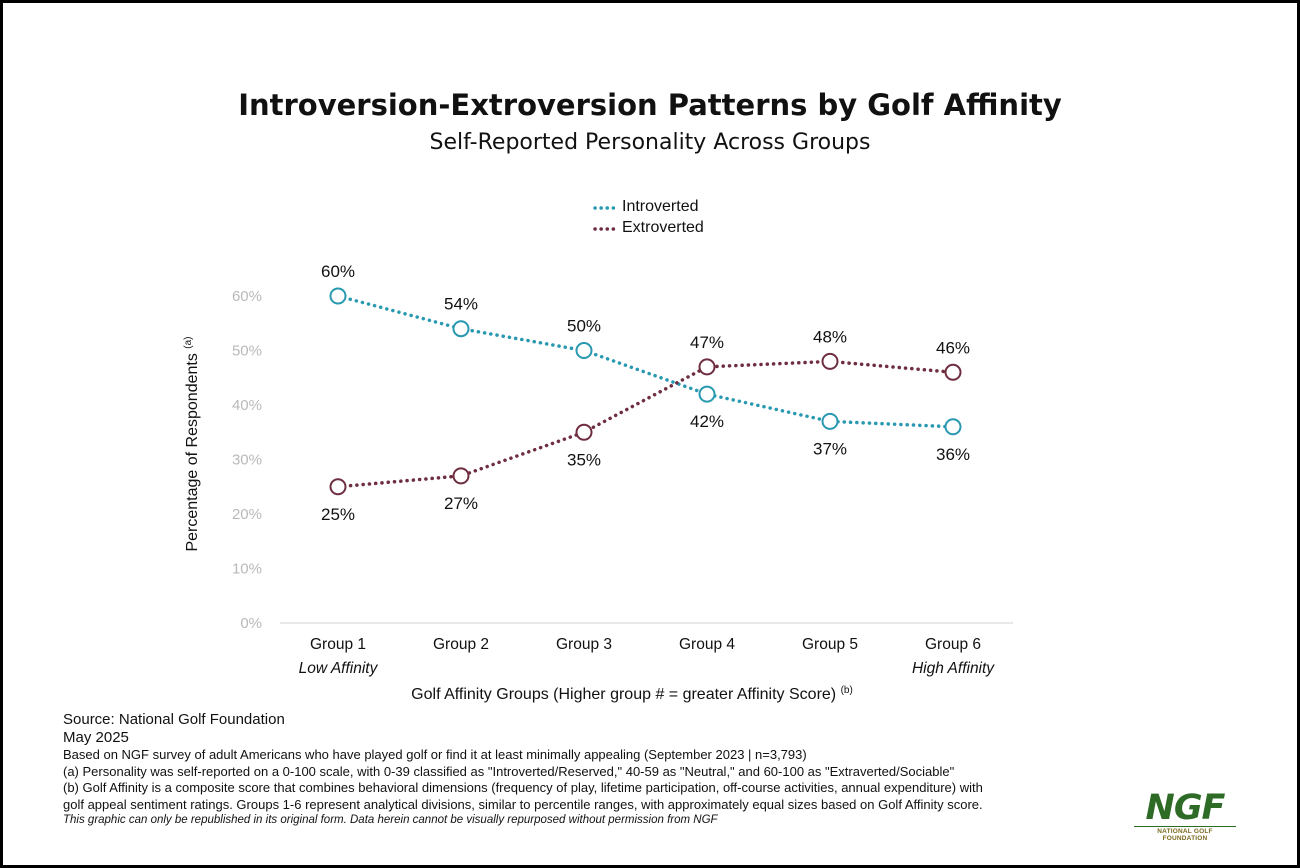 Image resolution: width=1300 pixels, height=868 pixels. I want to click on logo-subtext: NATIONAL GOLF FOUNDATION, so click(1185, 834).